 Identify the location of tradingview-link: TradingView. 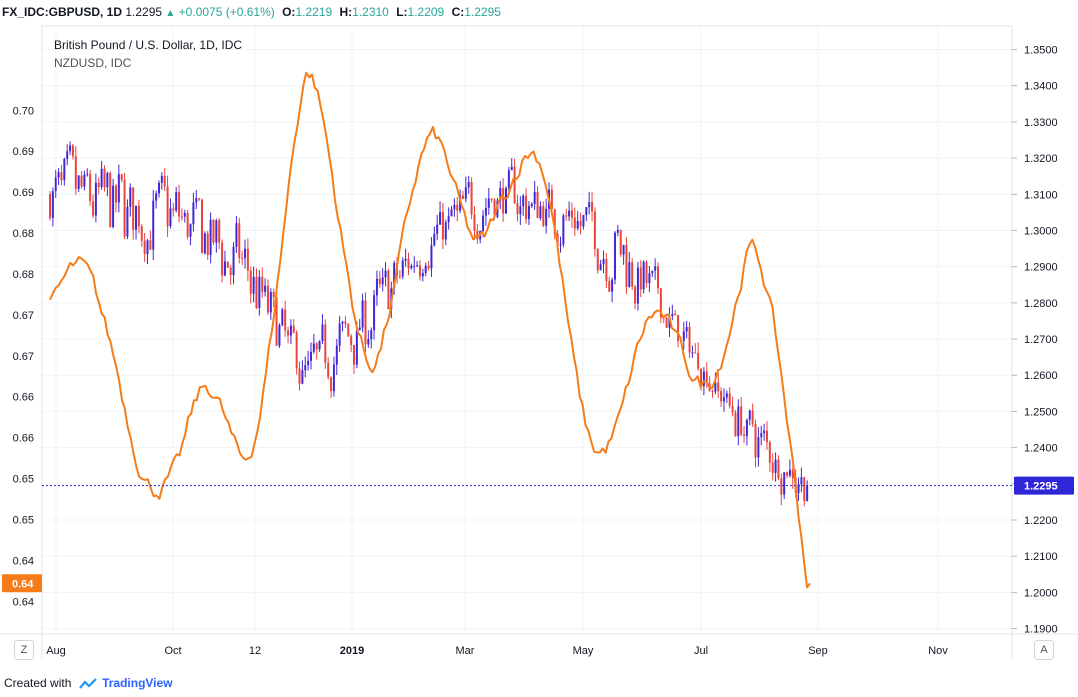
(137, 683).